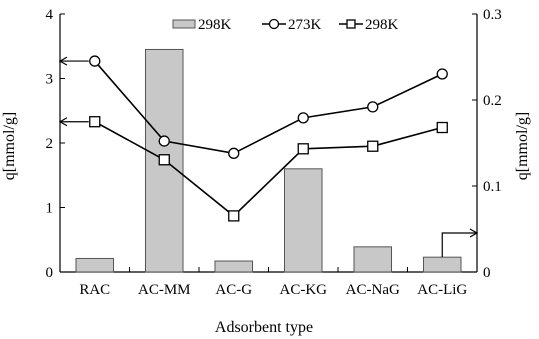 The width and height of the screenshot is (539, 339). Describe the element at coordinates (215, 25) in the screenshot. I see `legend-label-bar: 298K` at that location.